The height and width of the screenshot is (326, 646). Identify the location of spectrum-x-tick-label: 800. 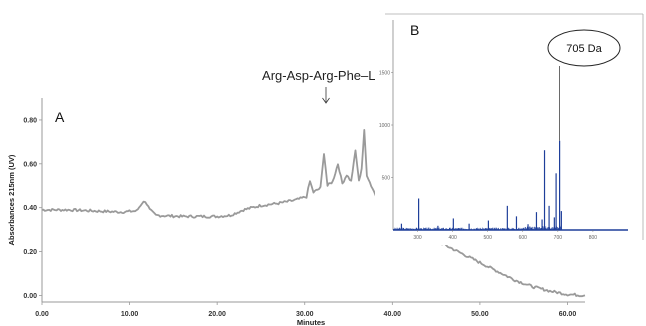
(593, 238).